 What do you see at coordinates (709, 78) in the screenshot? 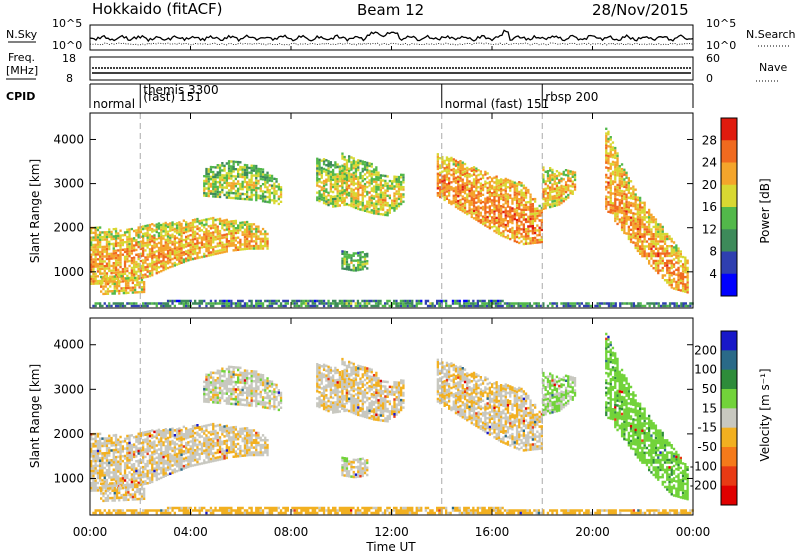
I see `nave-tick-bottom: 0` at bounding box center [709, 78].